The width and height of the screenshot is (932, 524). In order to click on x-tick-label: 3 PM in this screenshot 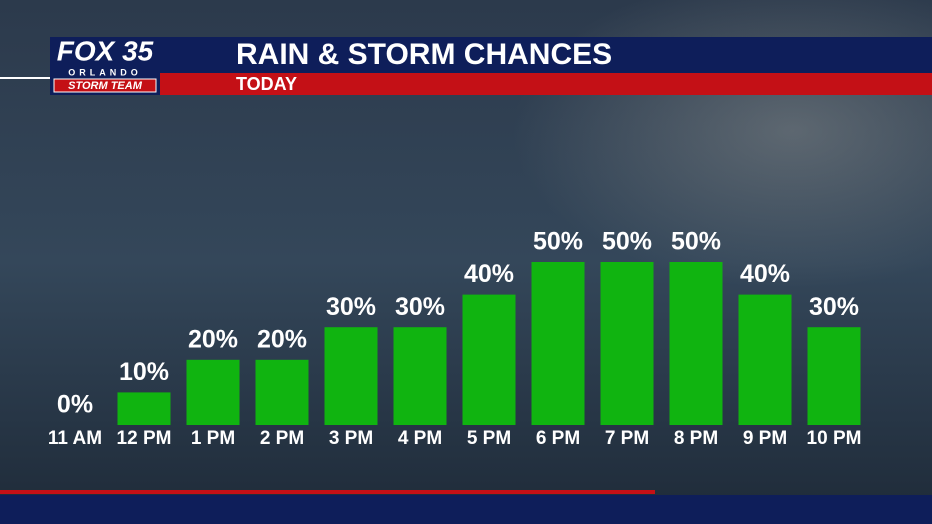, I will do `click(351, 438)`.